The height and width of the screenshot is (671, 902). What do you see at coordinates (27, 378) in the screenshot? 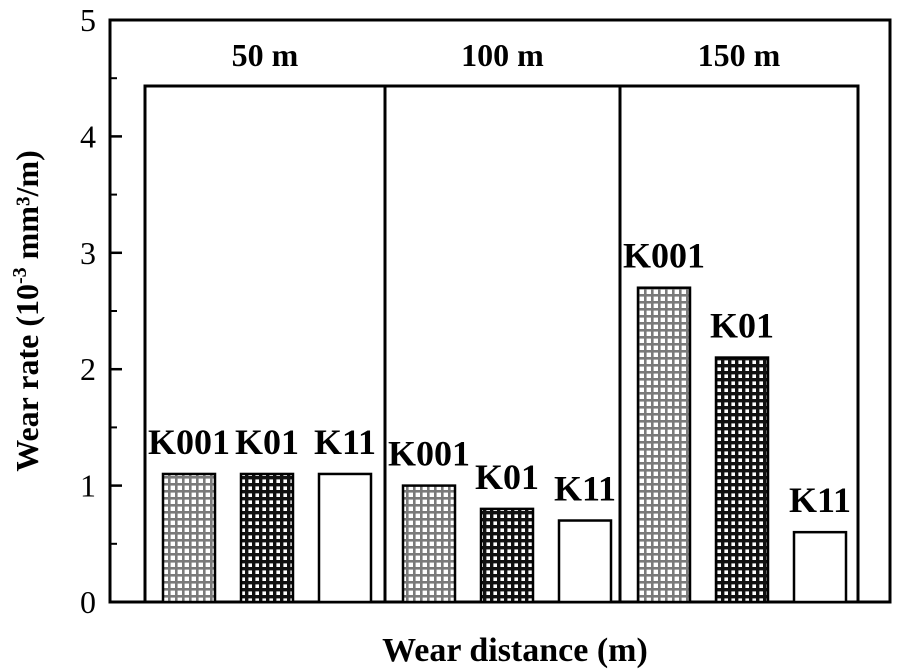
I see `y-axis-title-main: Wear rate (10` at bounding box center [27, 378].